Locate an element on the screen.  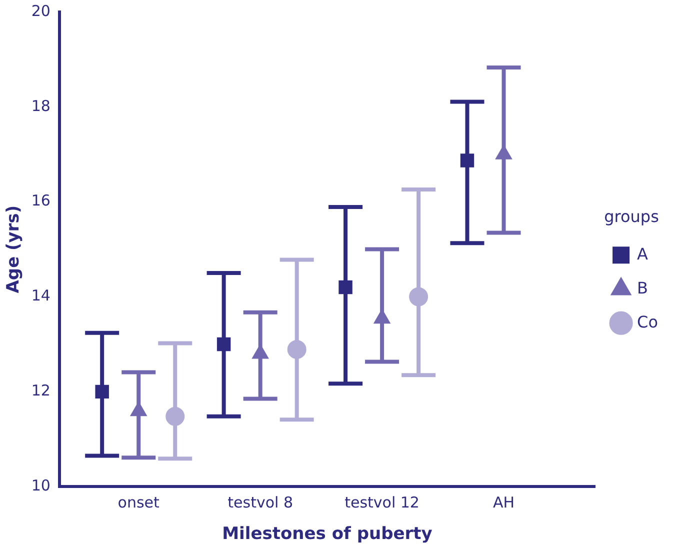
y-tick-label: 14 is located at coordinates (40, 295).